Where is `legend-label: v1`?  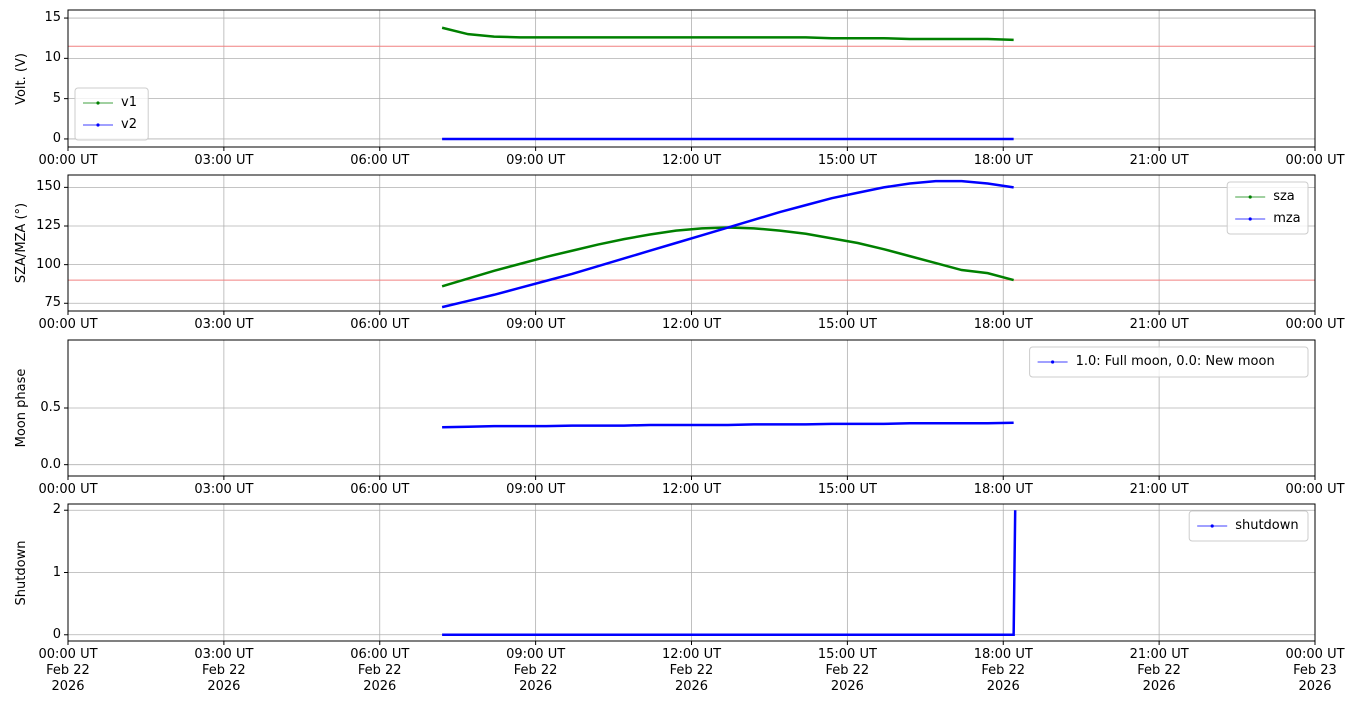 legend-label: v1 is located at coordinates (129, 102).